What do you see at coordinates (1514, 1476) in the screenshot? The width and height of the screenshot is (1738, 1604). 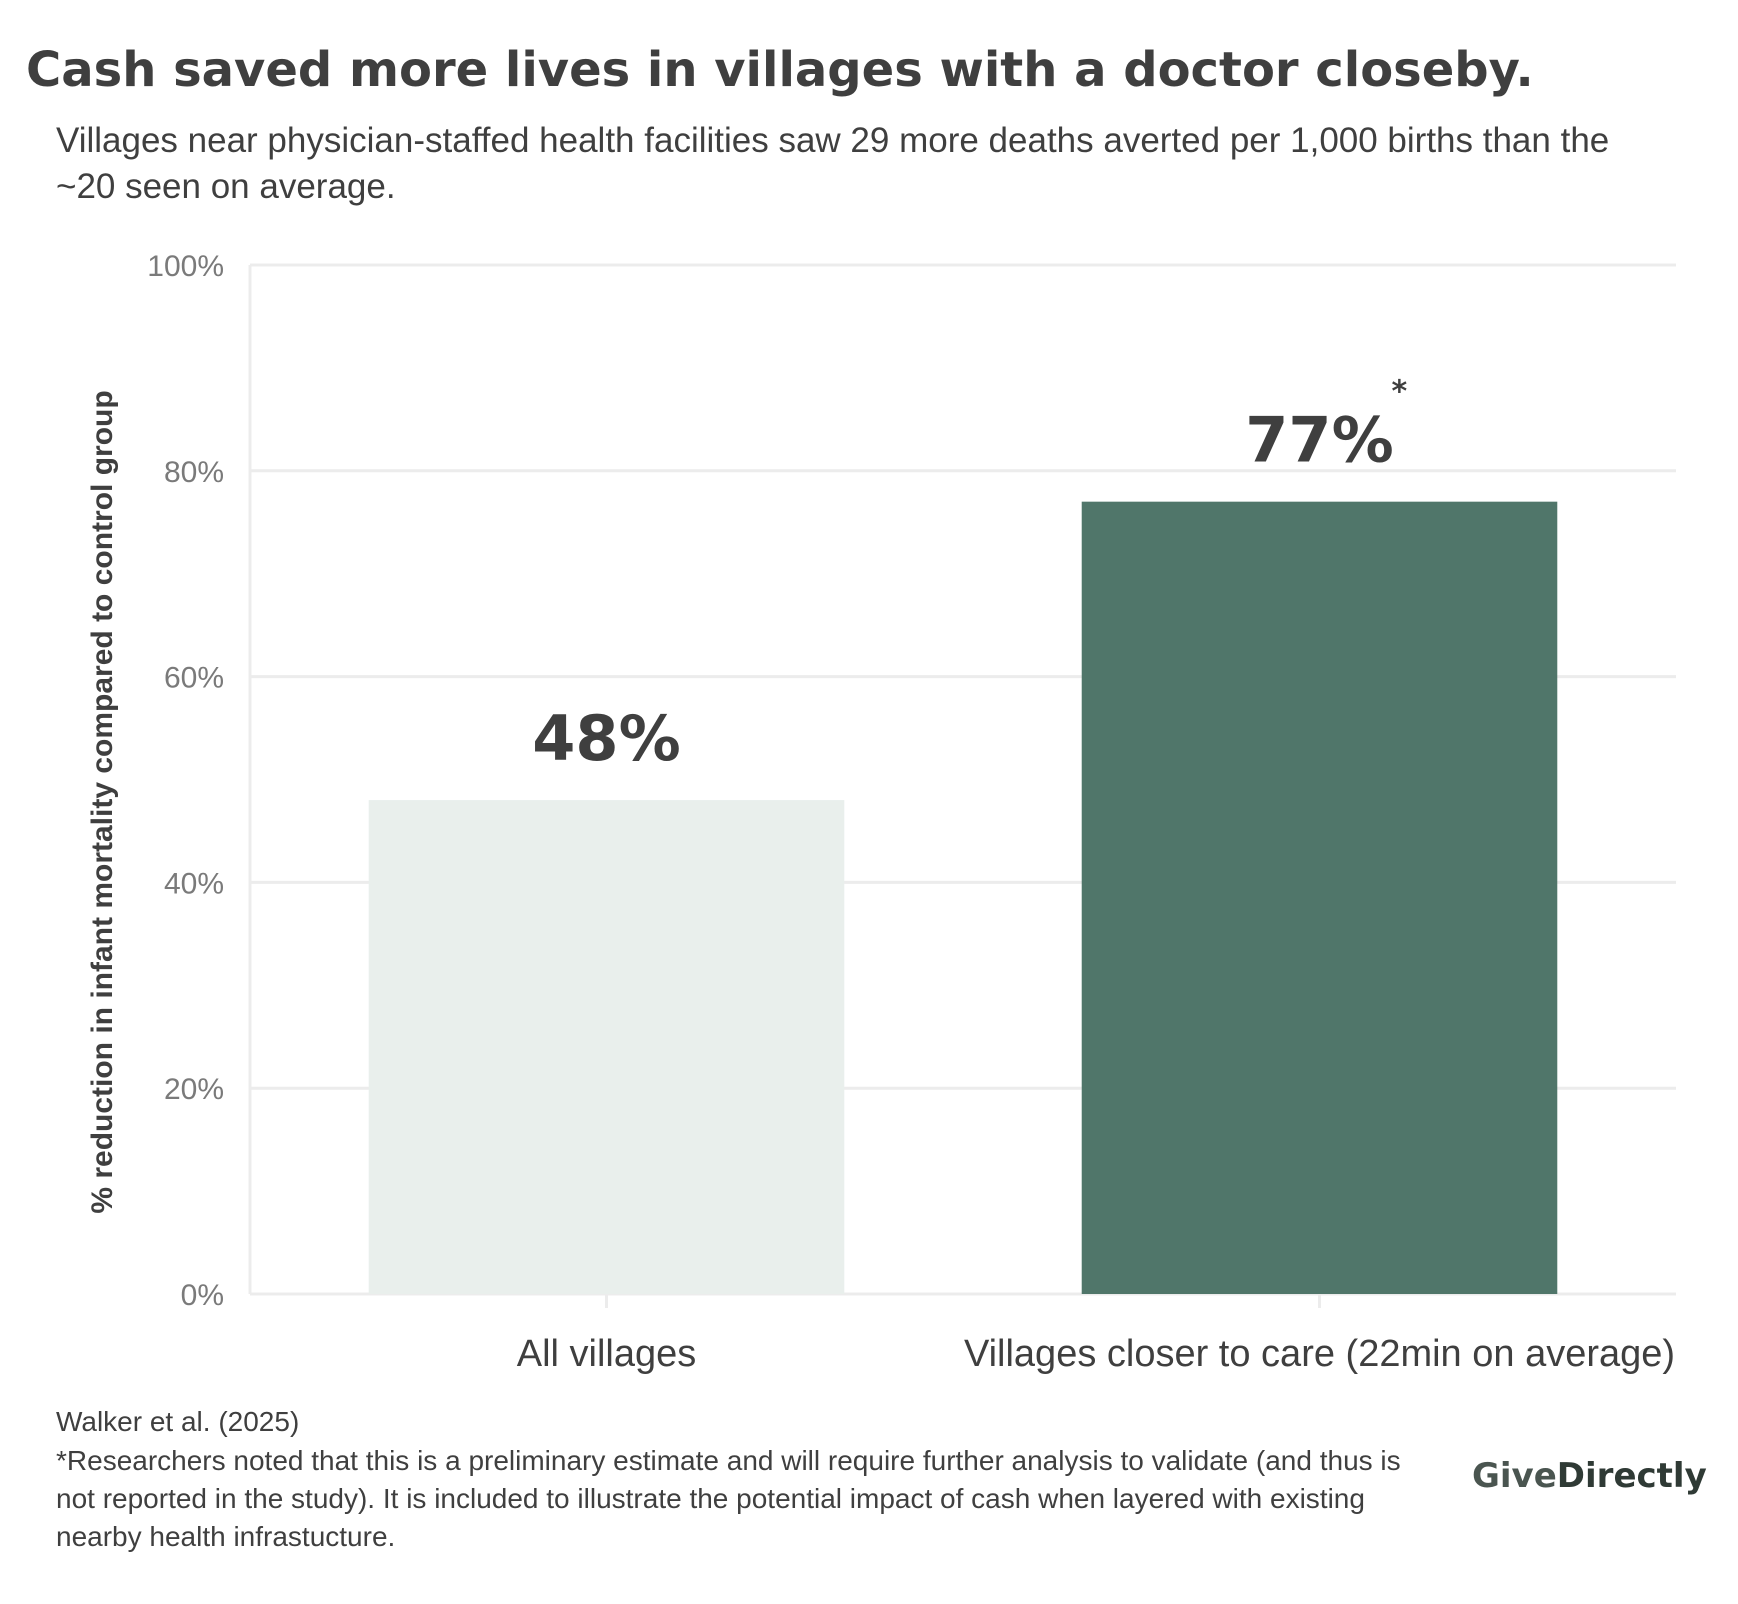 I see `logo-give: Give` at bounding box center [1514, 1476].